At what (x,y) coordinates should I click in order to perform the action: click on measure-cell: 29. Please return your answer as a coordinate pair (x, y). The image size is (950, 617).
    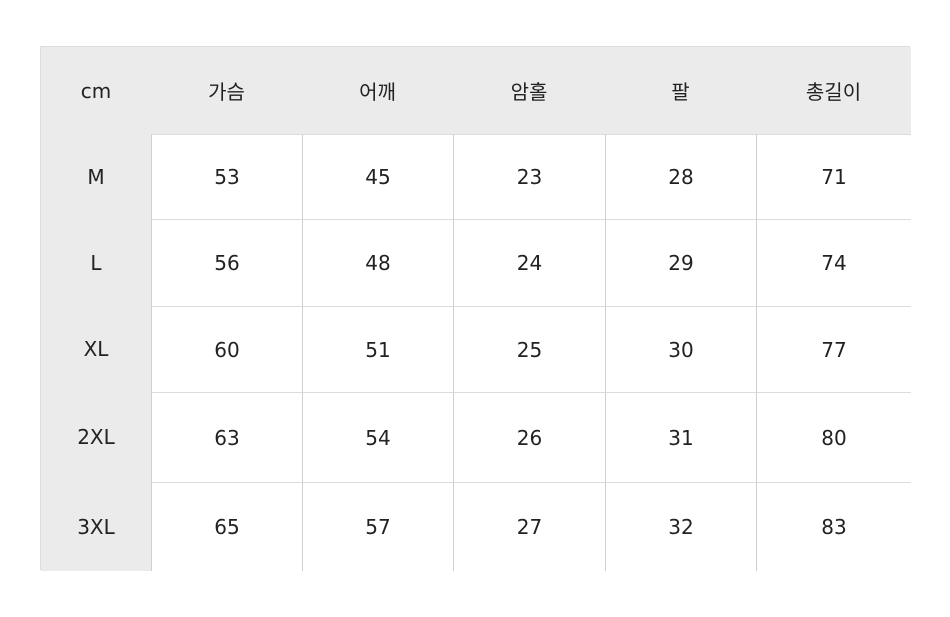
    Looking at the image, I should click on (680, 262).